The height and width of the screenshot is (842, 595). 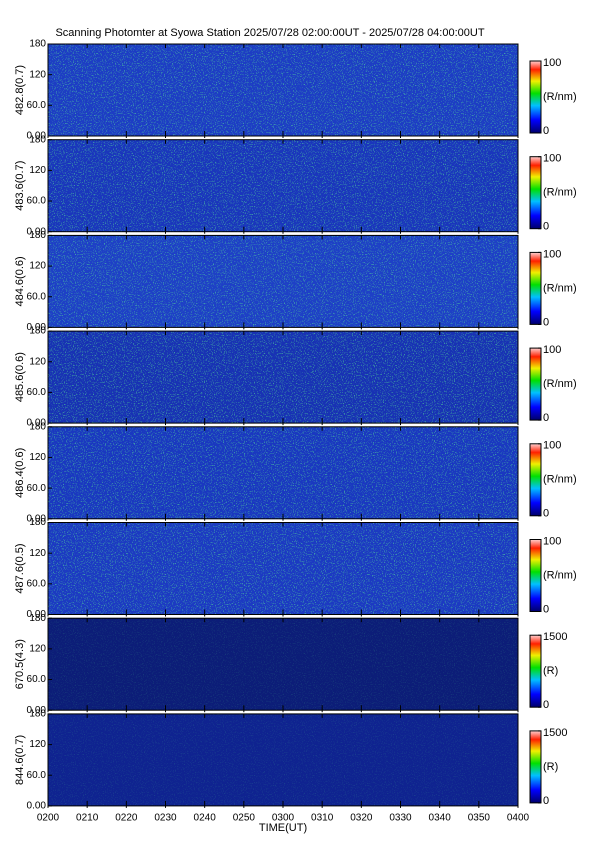 I want to click on x-tick-label: 0320, so click(x=361, y=818).